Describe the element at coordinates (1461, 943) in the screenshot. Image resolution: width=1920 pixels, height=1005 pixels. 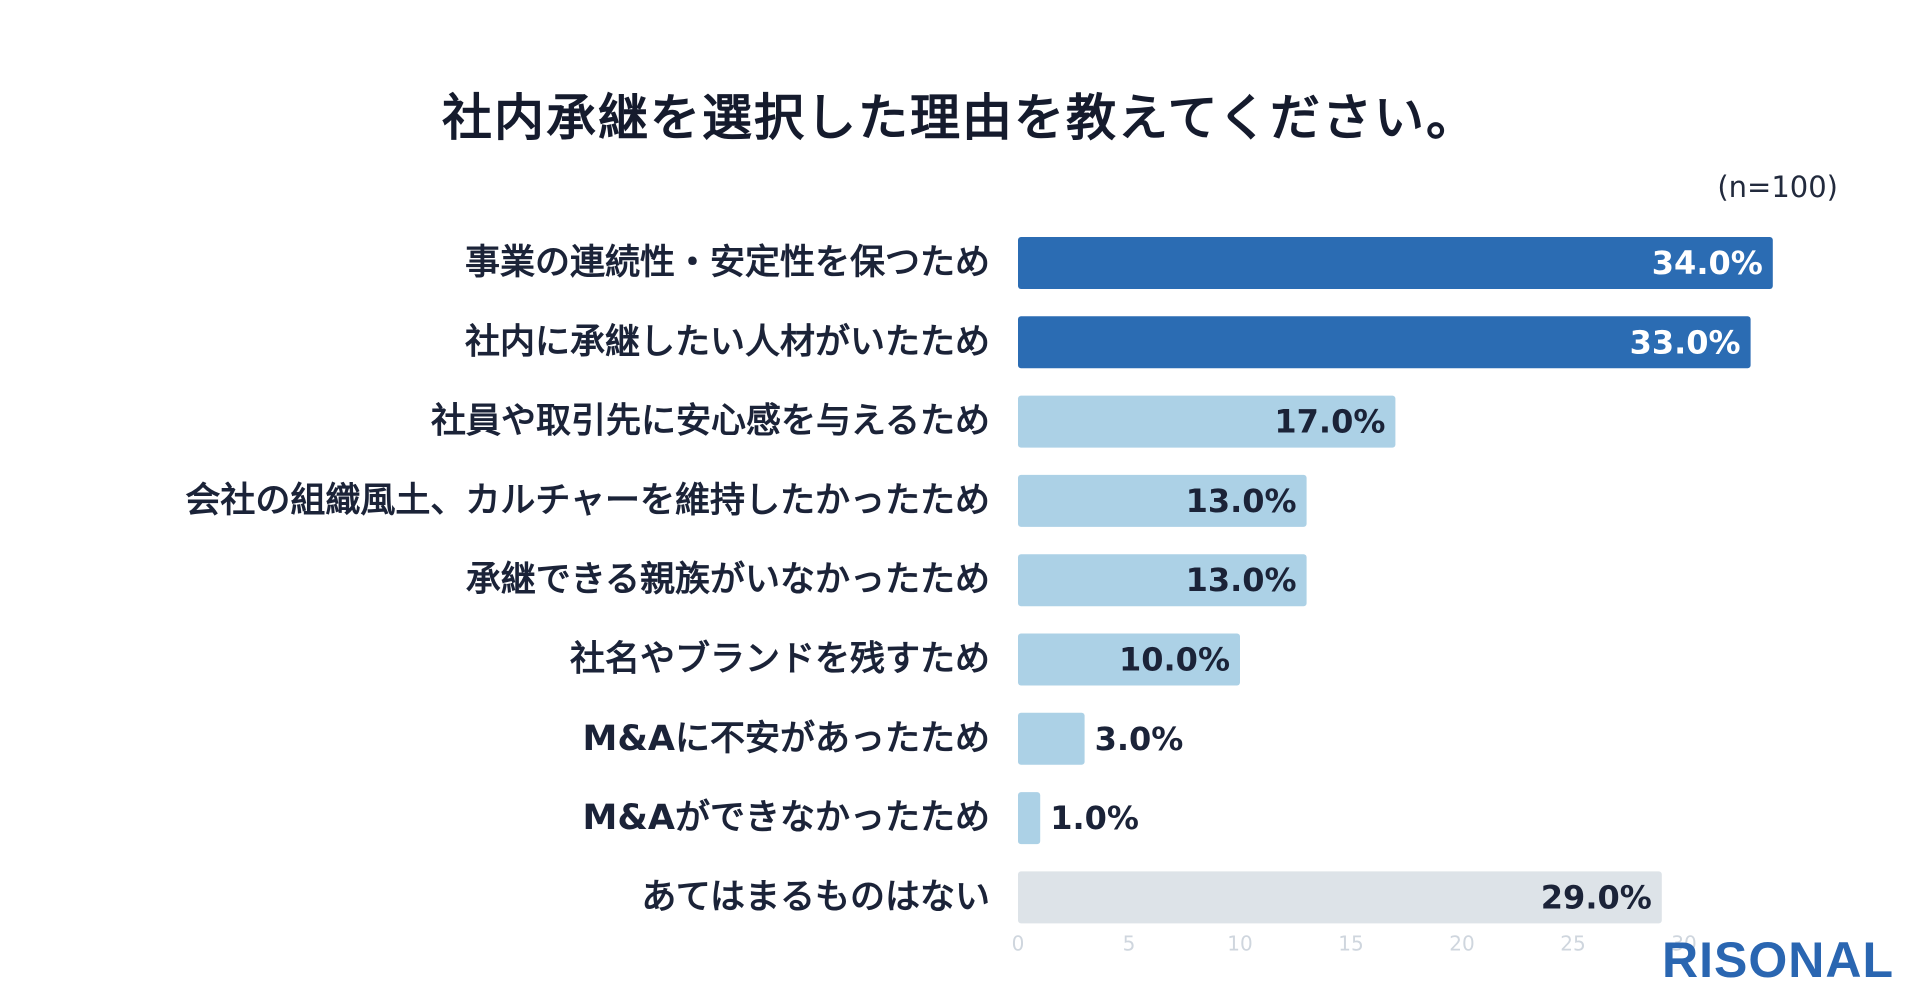
I see `x-tick-label: 20` at that location.